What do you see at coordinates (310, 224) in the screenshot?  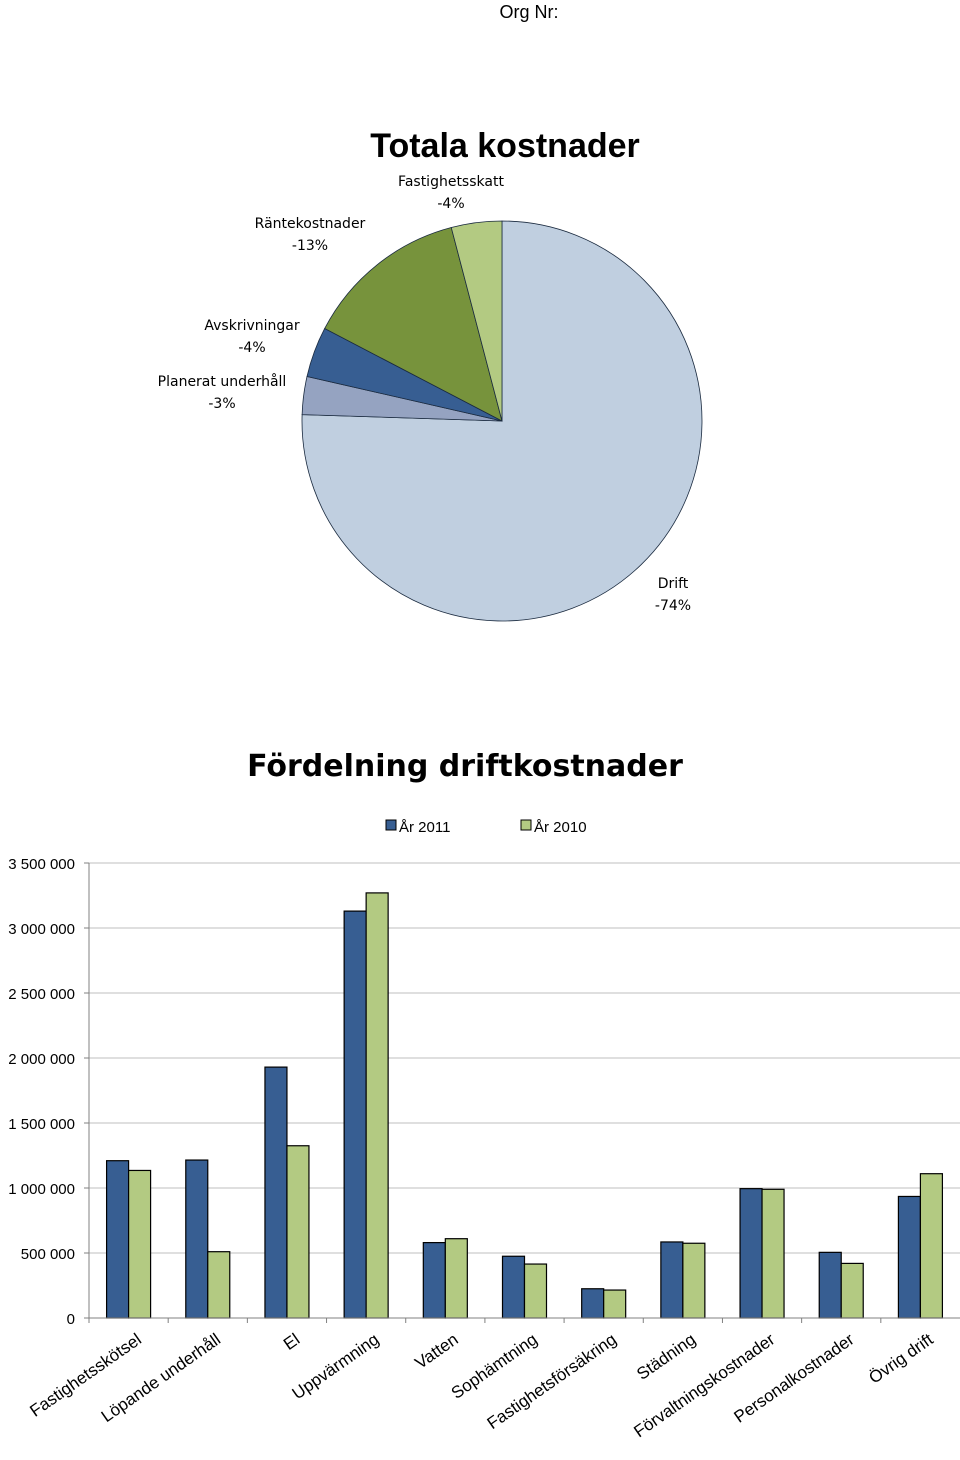 I see `pie-label-rantekostnader: Räntekostnader` at bounding box center [310, 224].